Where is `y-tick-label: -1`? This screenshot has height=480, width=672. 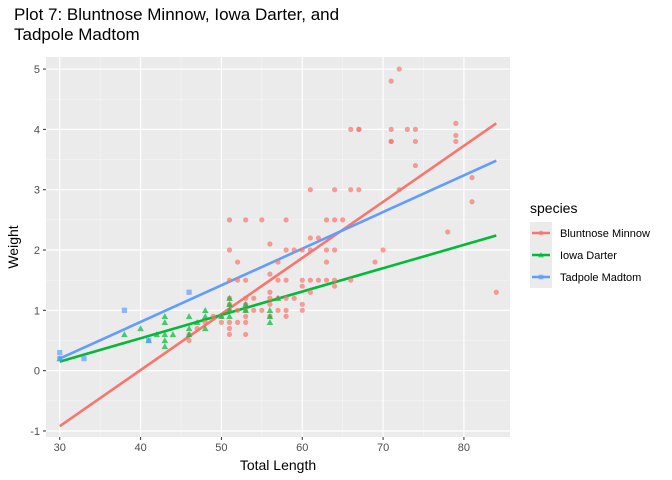
y-tick-label: -1 is located at coordinates (35, 432).